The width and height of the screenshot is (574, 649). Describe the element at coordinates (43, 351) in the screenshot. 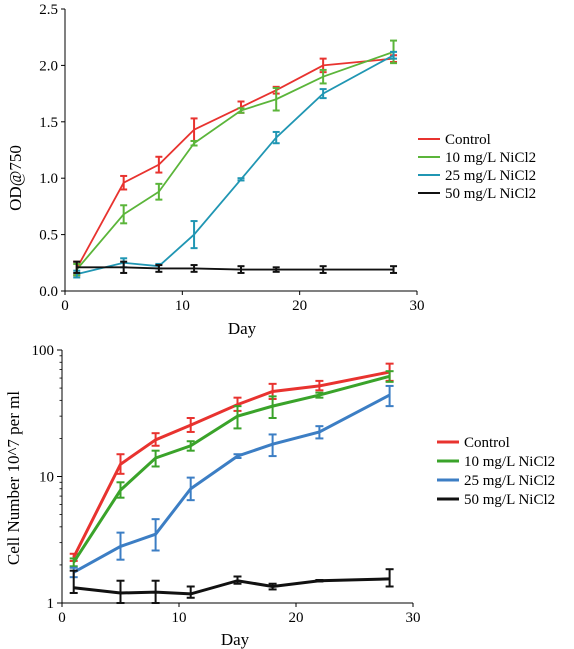

I see `cell-y-tick-label: 100` at that location.